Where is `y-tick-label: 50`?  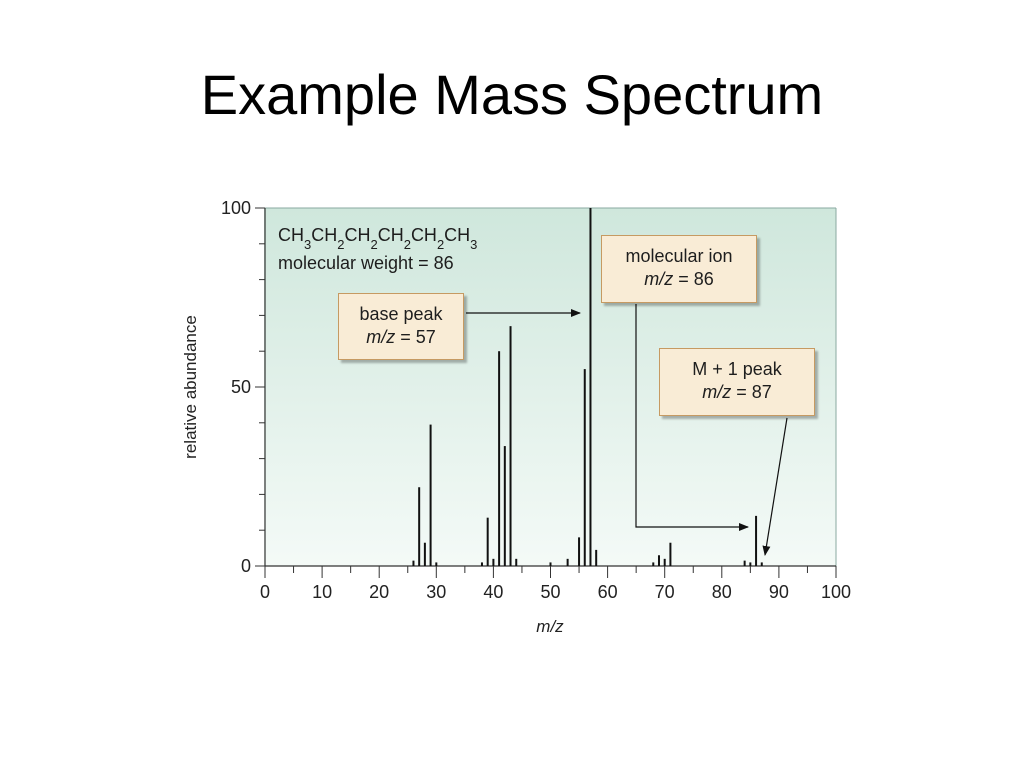
y-tick-label: 50 is located at coordinates (241, 387).